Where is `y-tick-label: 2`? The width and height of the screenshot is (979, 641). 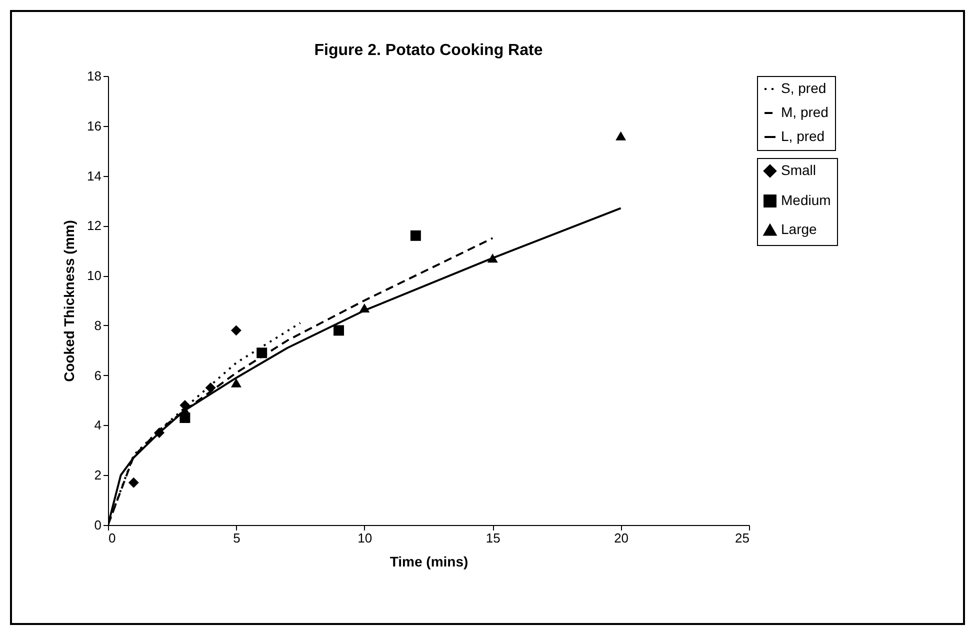
y-tick-label: 2 is located at coordinates (98, 475).